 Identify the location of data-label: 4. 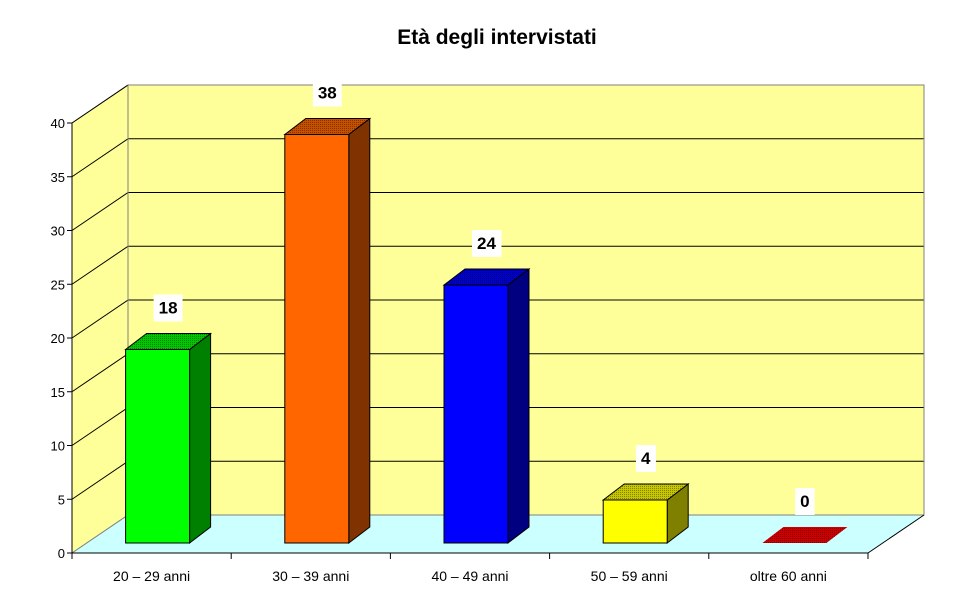
(646, 458).